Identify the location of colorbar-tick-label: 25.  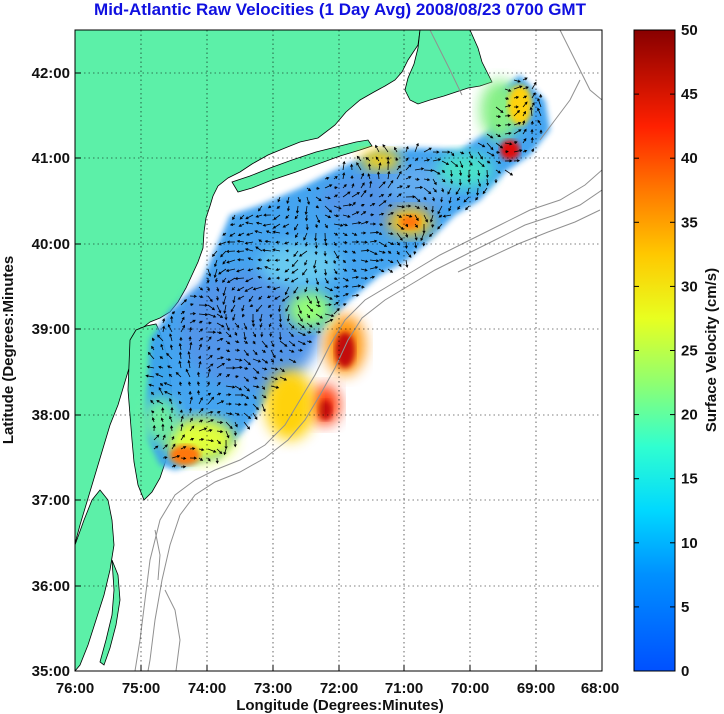
(689, 351).